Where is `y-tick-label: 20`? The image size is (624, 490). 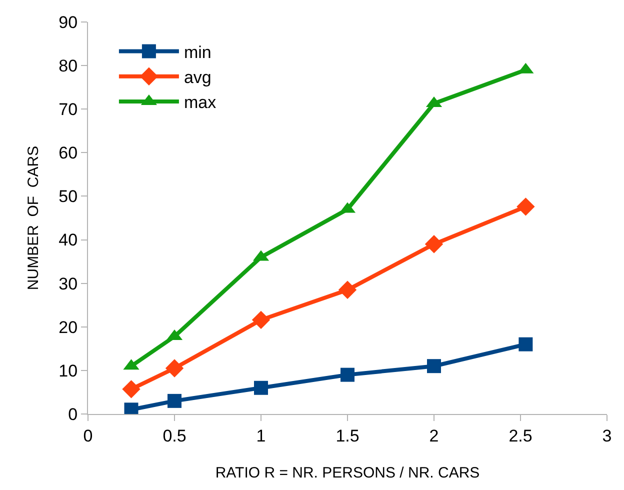 y-tick-label: 20 is located at coordinates (68, 327).